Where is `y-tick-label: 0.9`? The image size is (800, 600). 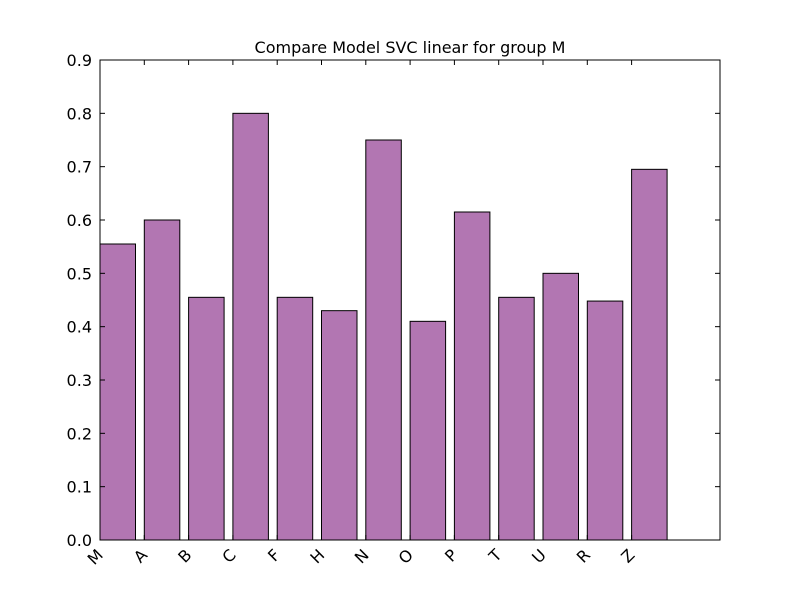
y-tick-label: 0.9 is located at coordinates (79, 60).